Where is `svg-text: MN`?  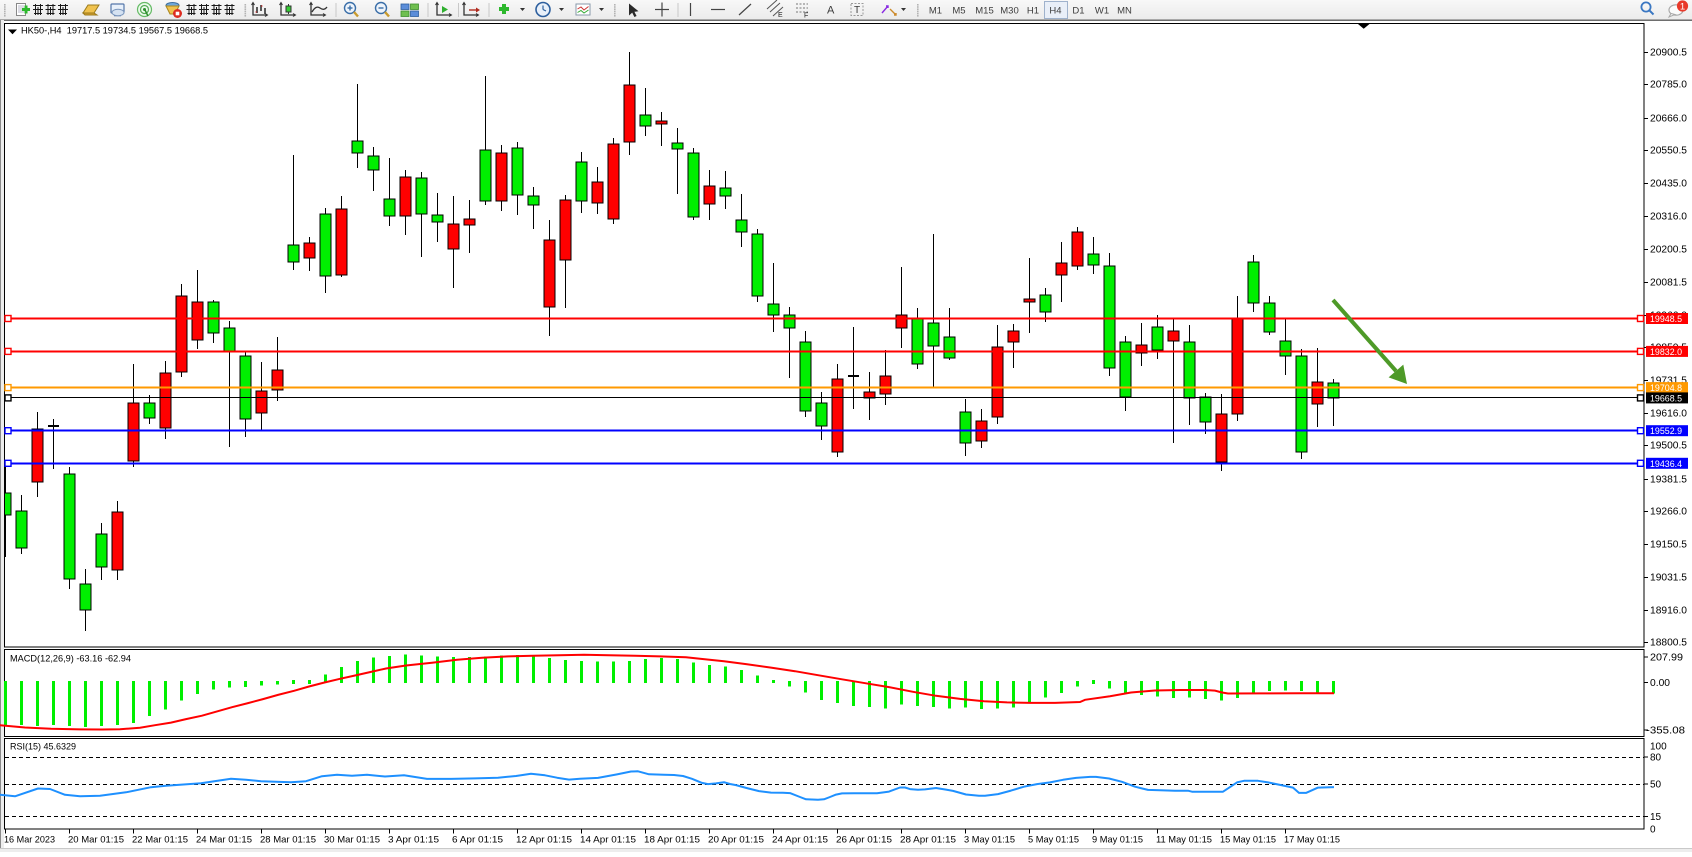
svg-text: MN is located at coordinates (1124, 11).